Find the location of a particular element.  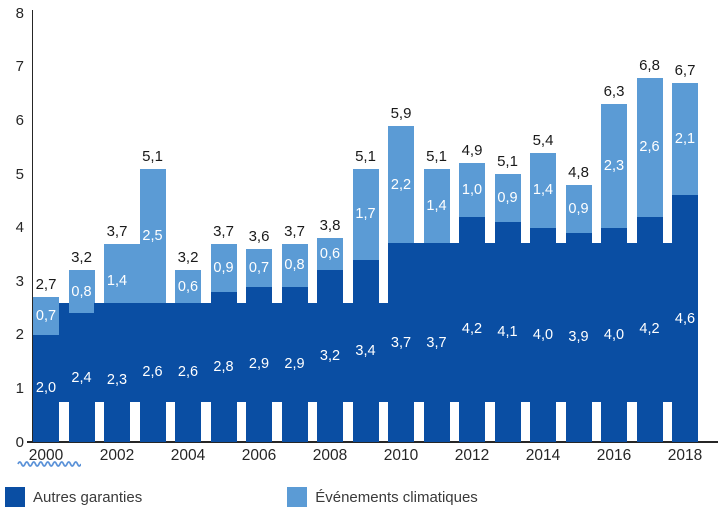

bar-dark-2001 is located at coordinates (81, 377).